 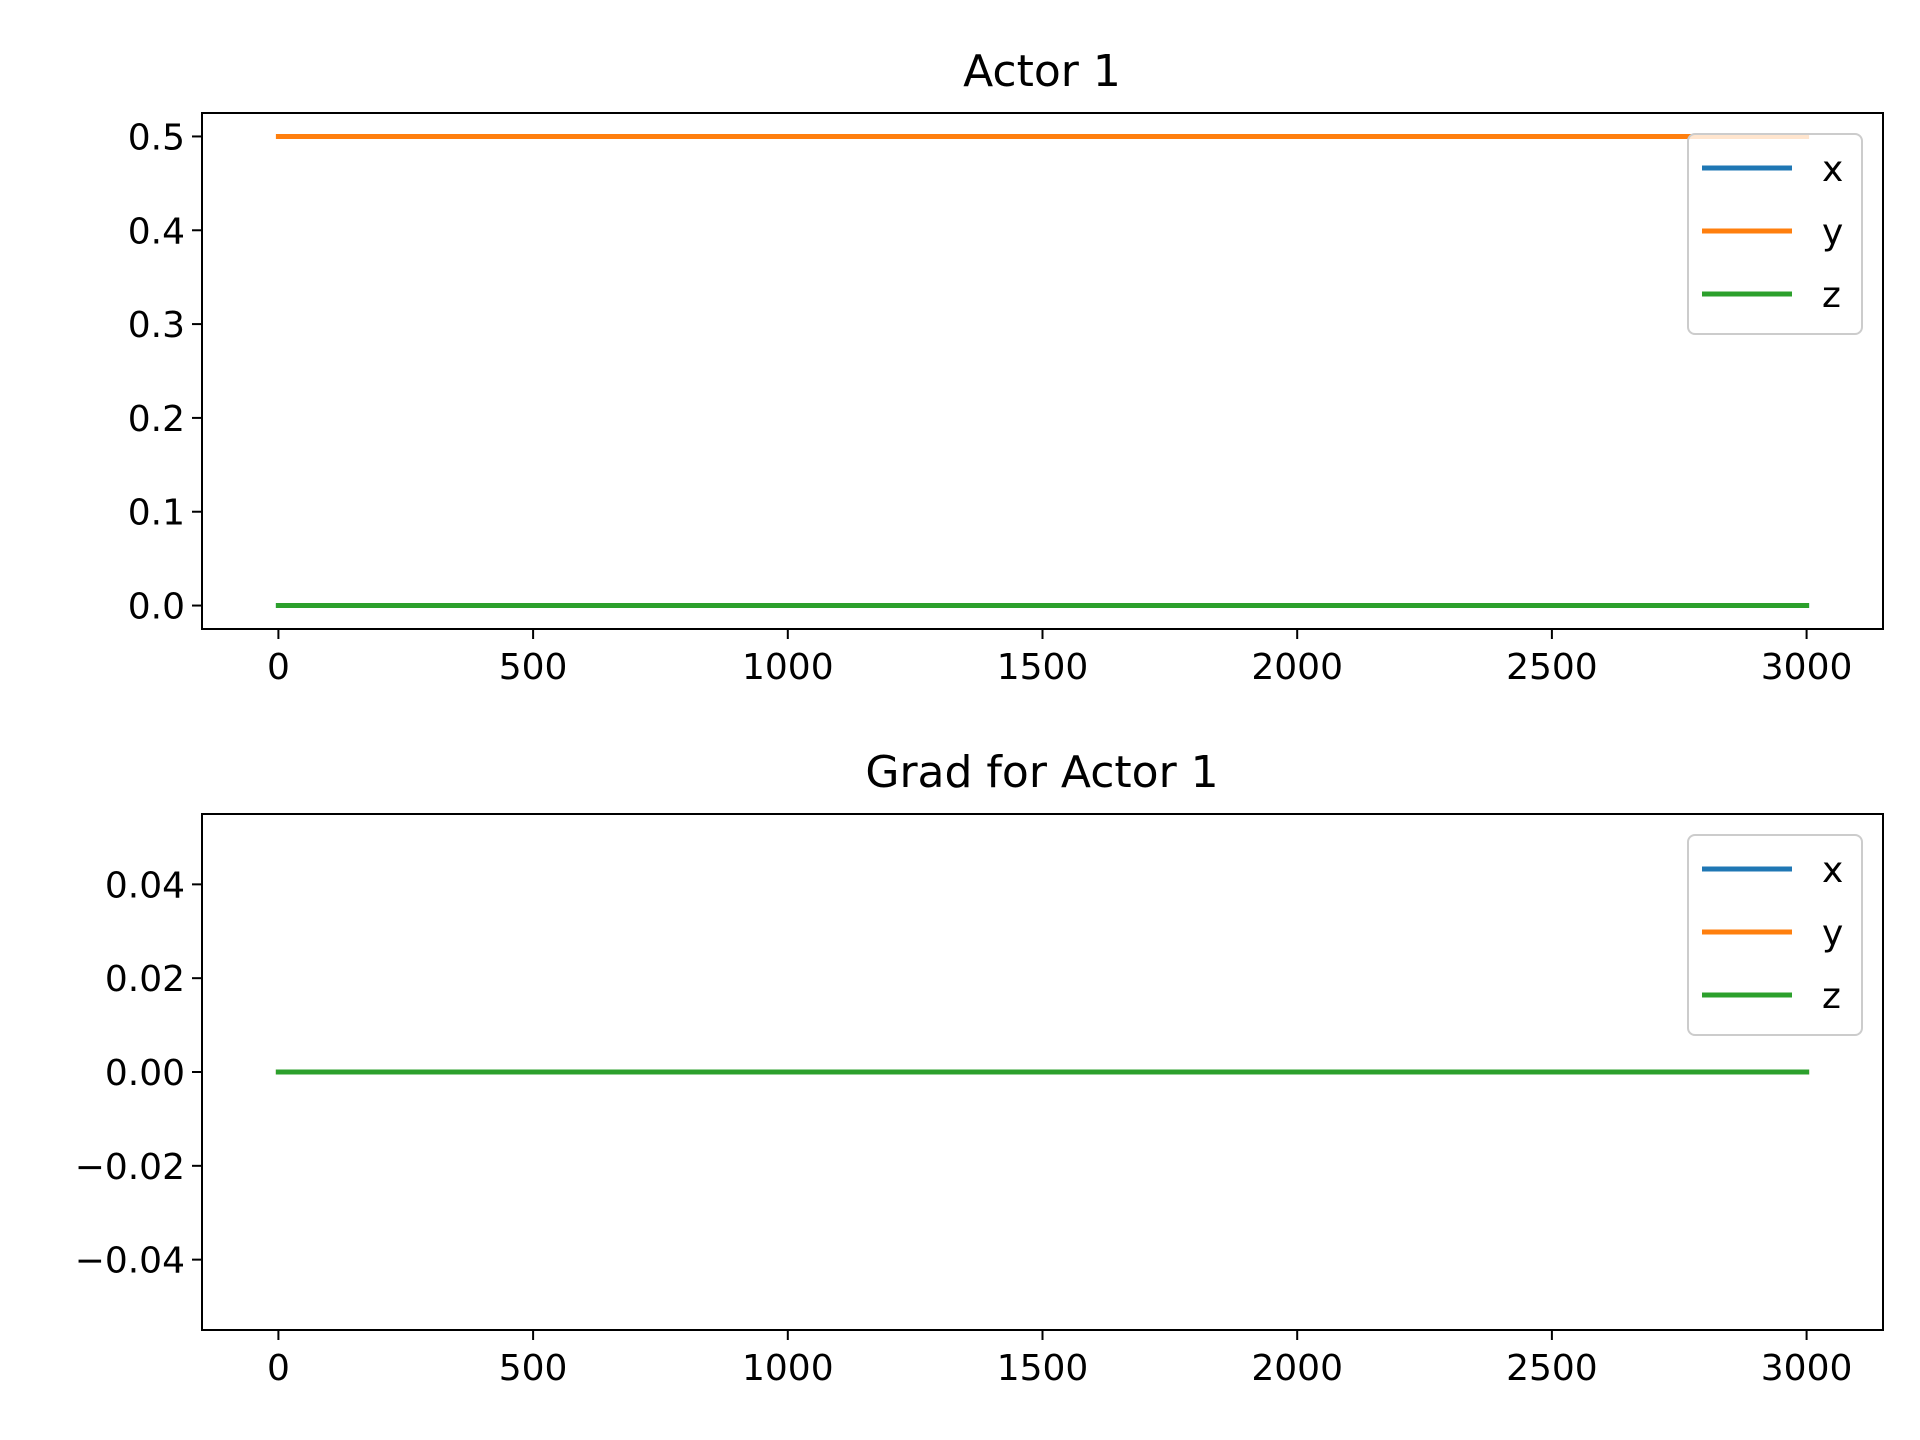 What do you see at coordinates (156, 325) in the screenshot?
I see `y-tick-label: 0.3` at bounding box center [156, 325].